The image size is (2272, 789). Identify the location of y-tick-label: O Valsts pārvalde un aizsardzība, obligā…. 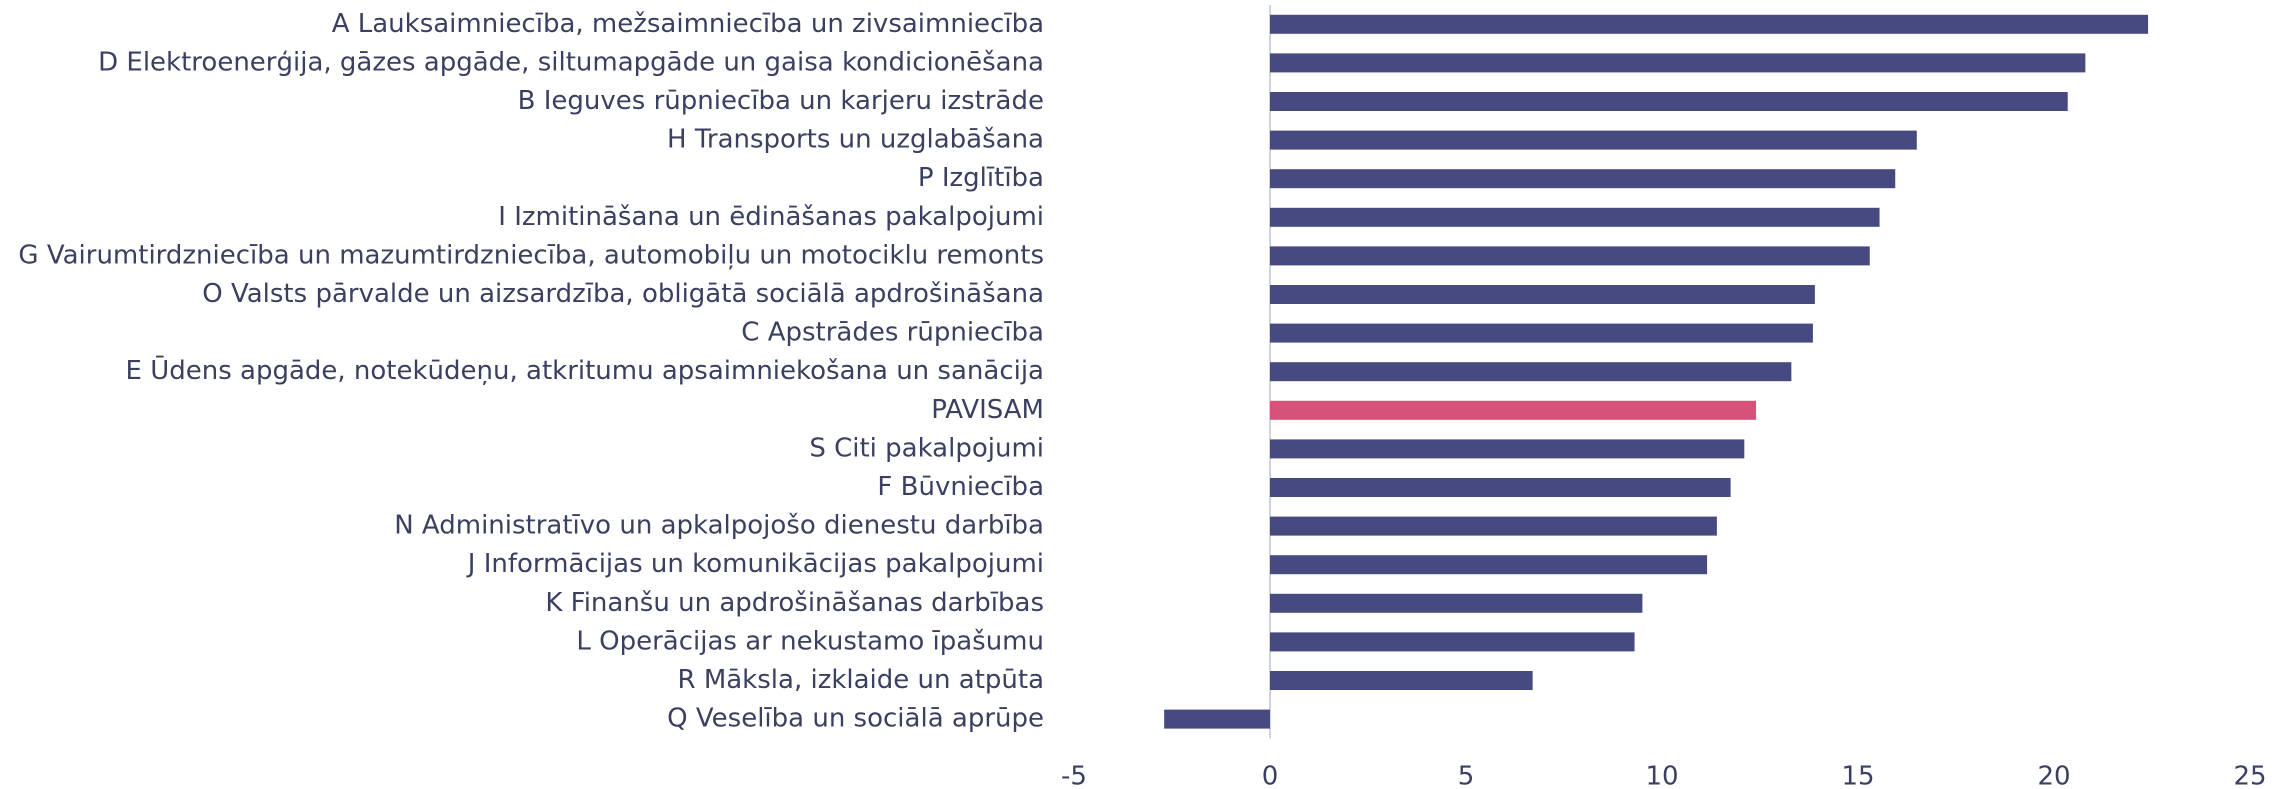
(623, 294).